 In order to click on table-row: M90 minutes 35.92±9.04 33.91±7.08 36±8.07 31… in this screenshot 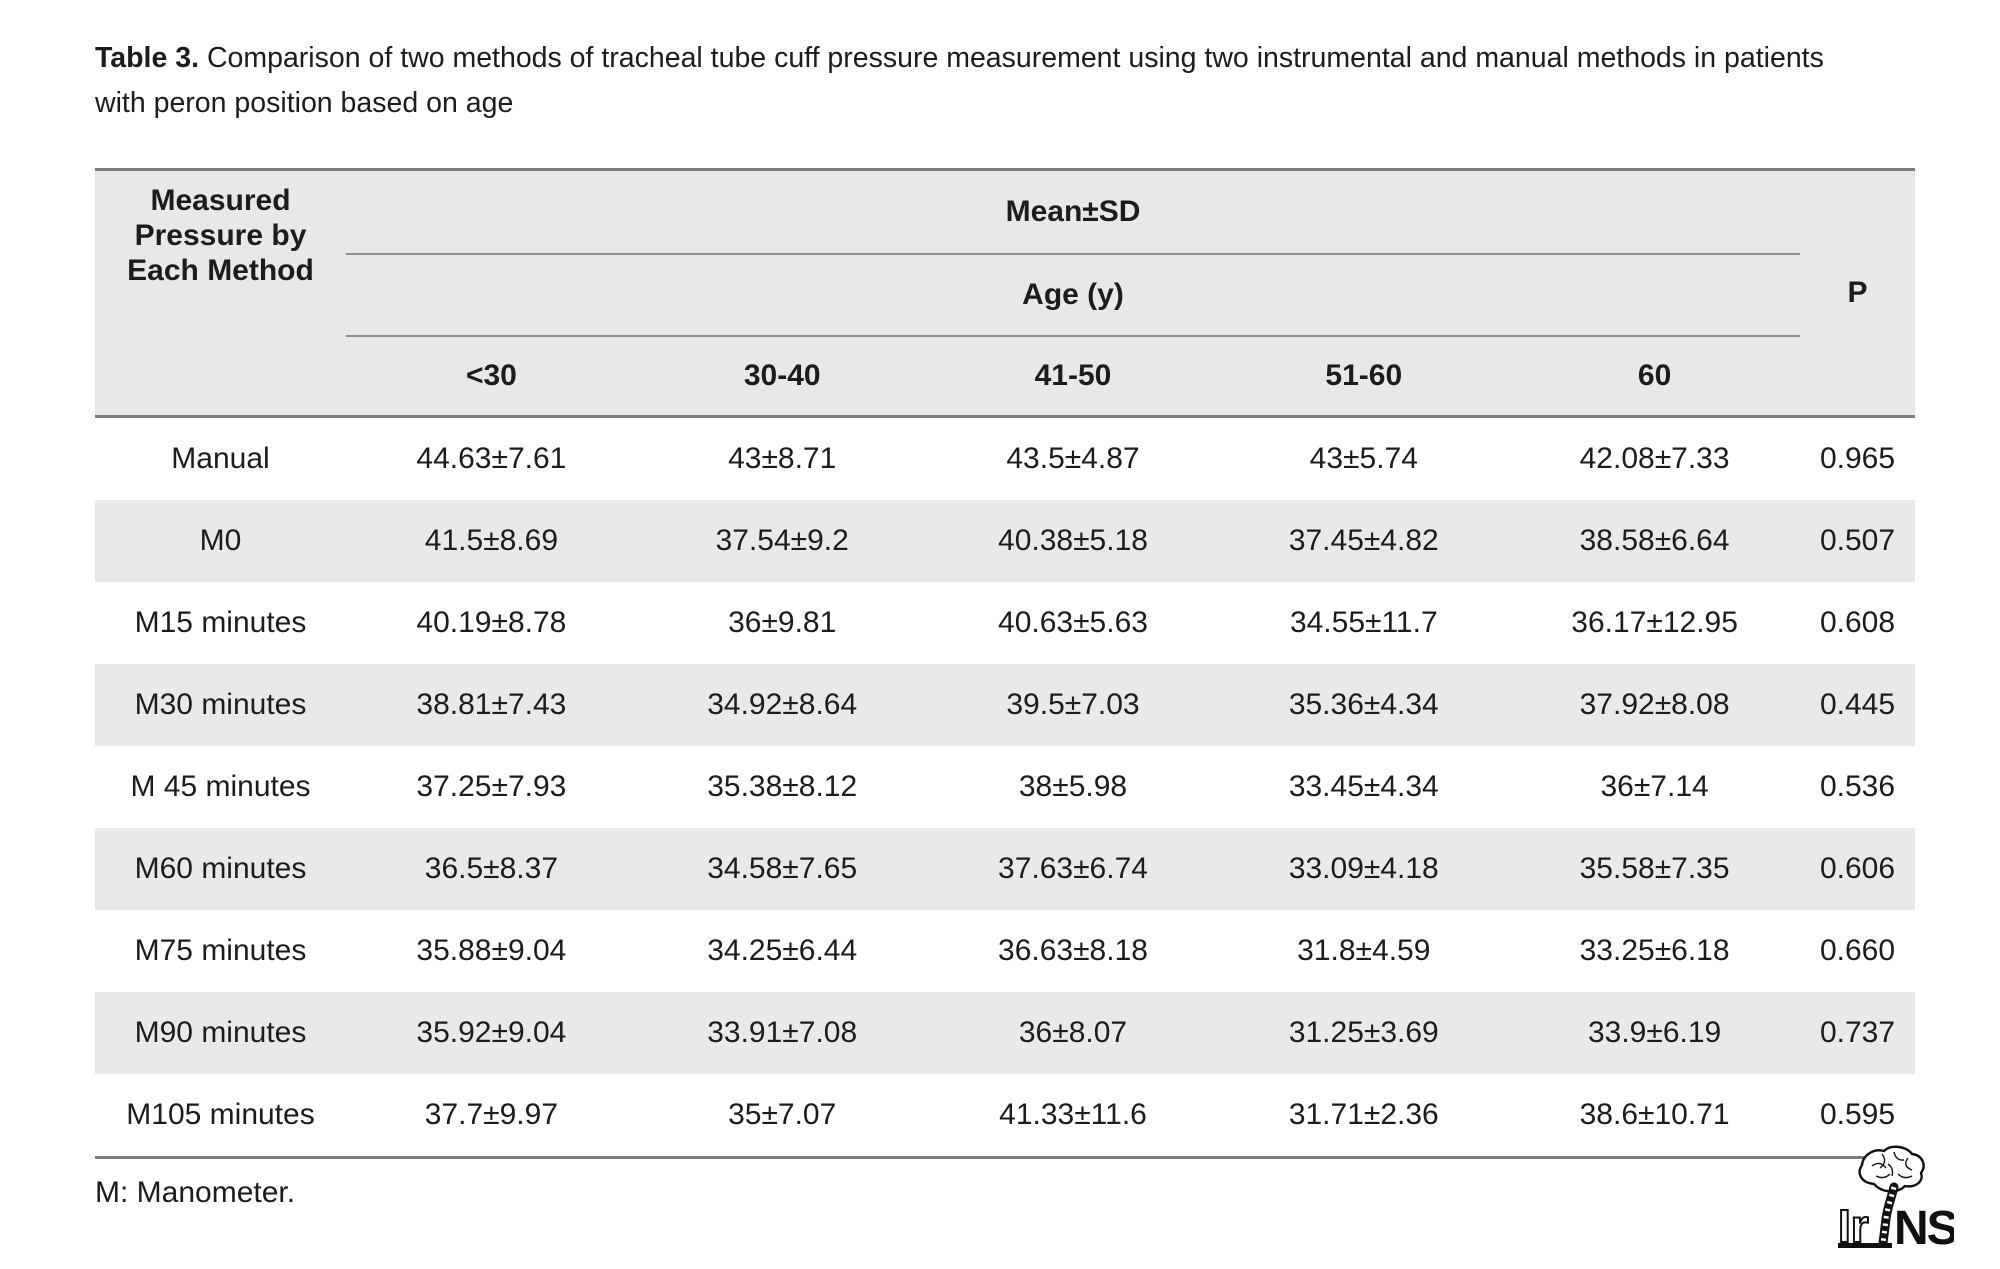, I will do `click(1005, 1033)`.